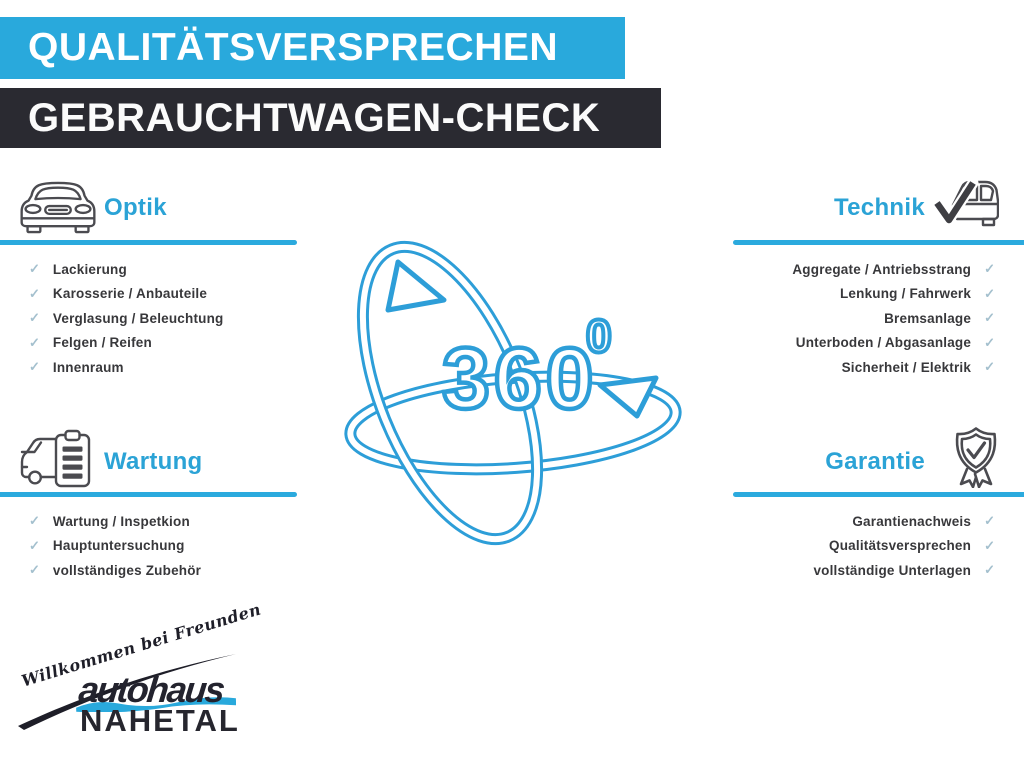 The width and height of the screenshot is (1024, 768). I want to click on divider-optik, so click(148, 242).